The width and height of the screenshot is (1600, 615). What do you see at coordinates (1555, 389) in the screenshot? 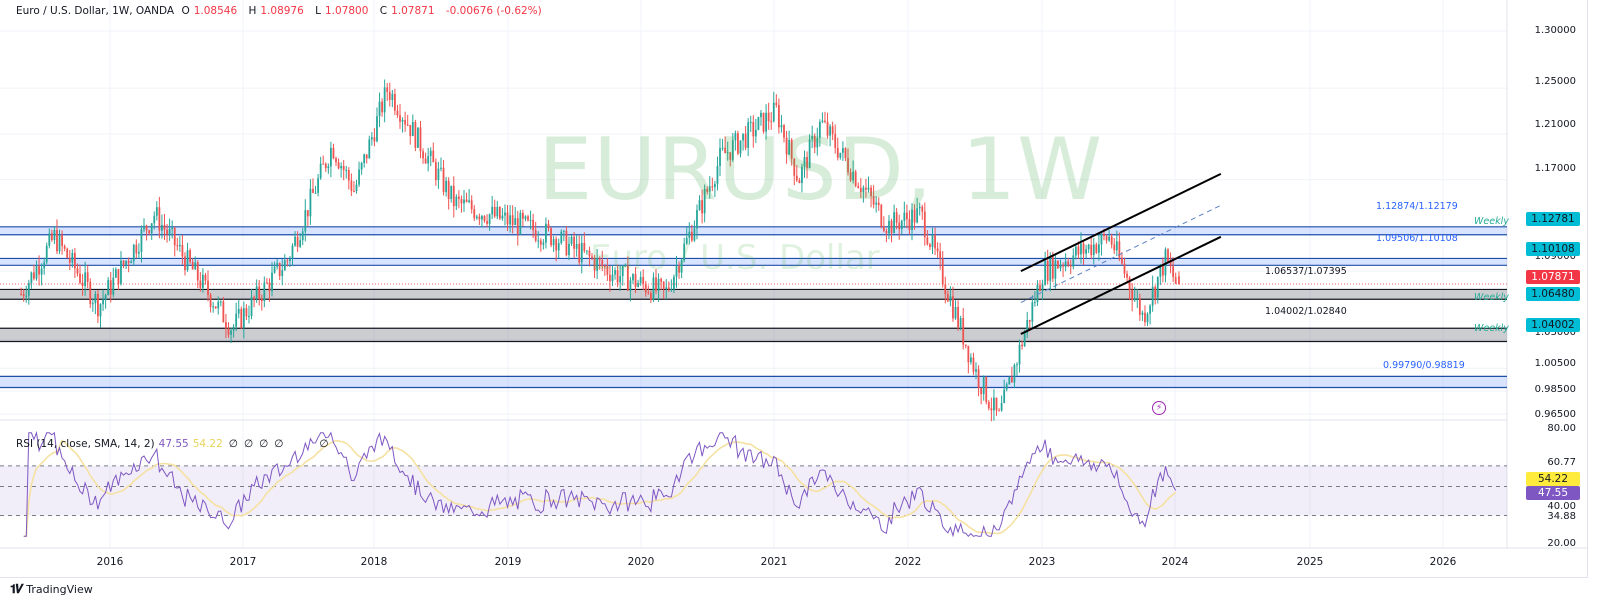
I see `price-tick: 0.98500` at bounding box center [1555, 389].